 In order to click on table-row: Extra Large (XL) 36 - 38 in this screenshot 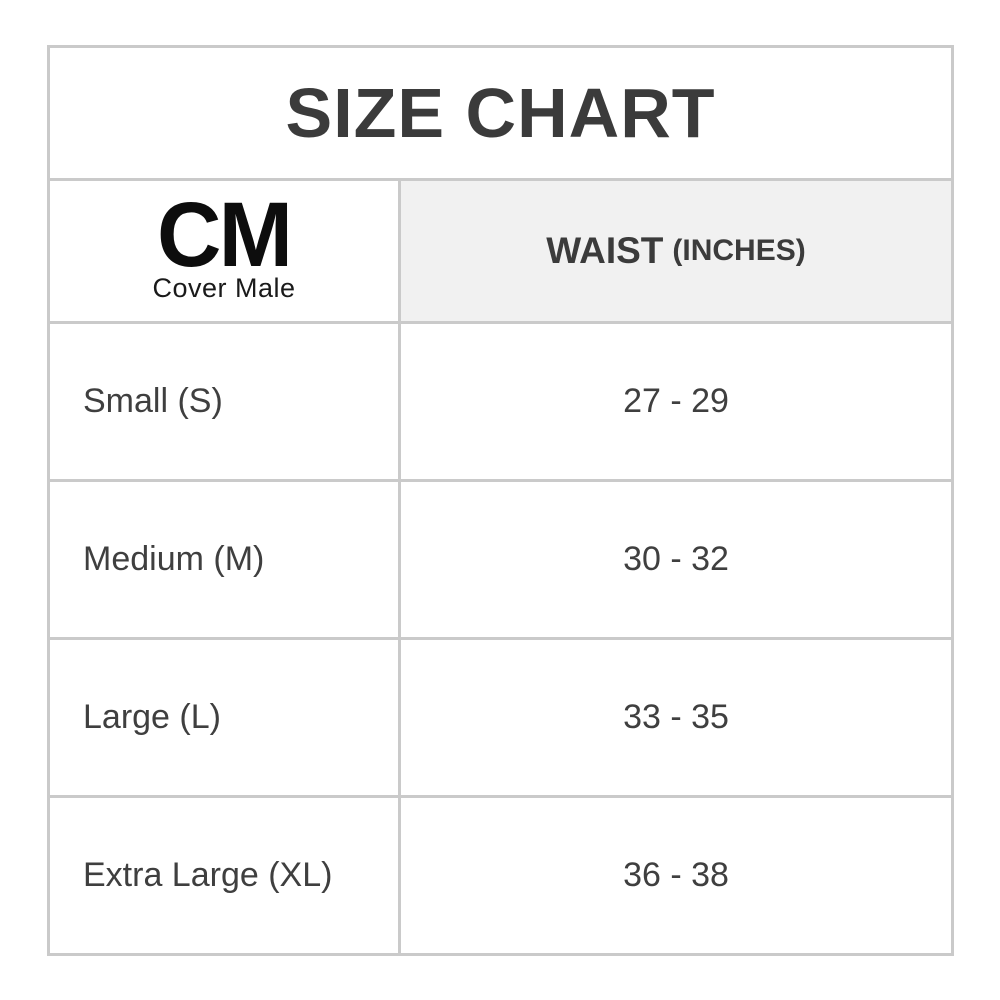, I will do `click(500, 874)`.